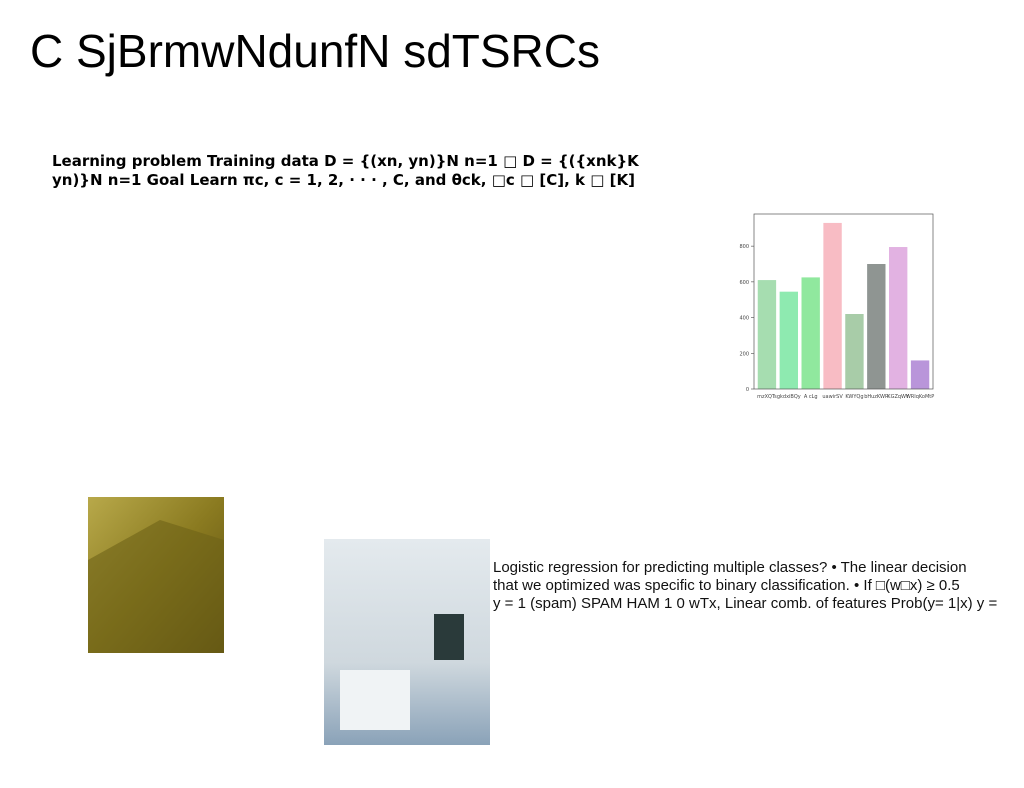 This screenshot has height=788, width=1024. I want to click on building-facade, so click(156, 586).